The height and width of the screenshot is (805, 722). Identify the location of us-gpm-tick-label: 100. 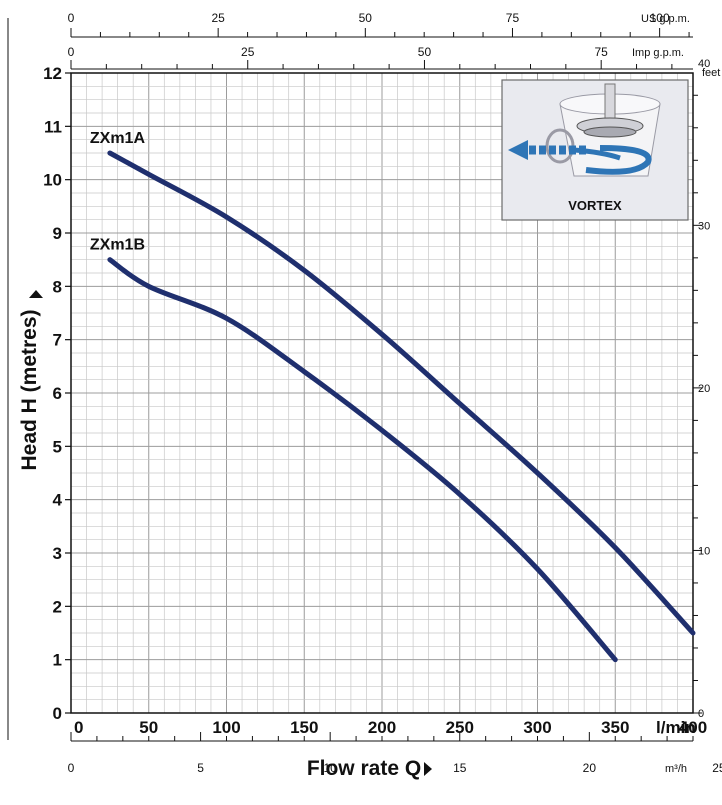
(660, 18).